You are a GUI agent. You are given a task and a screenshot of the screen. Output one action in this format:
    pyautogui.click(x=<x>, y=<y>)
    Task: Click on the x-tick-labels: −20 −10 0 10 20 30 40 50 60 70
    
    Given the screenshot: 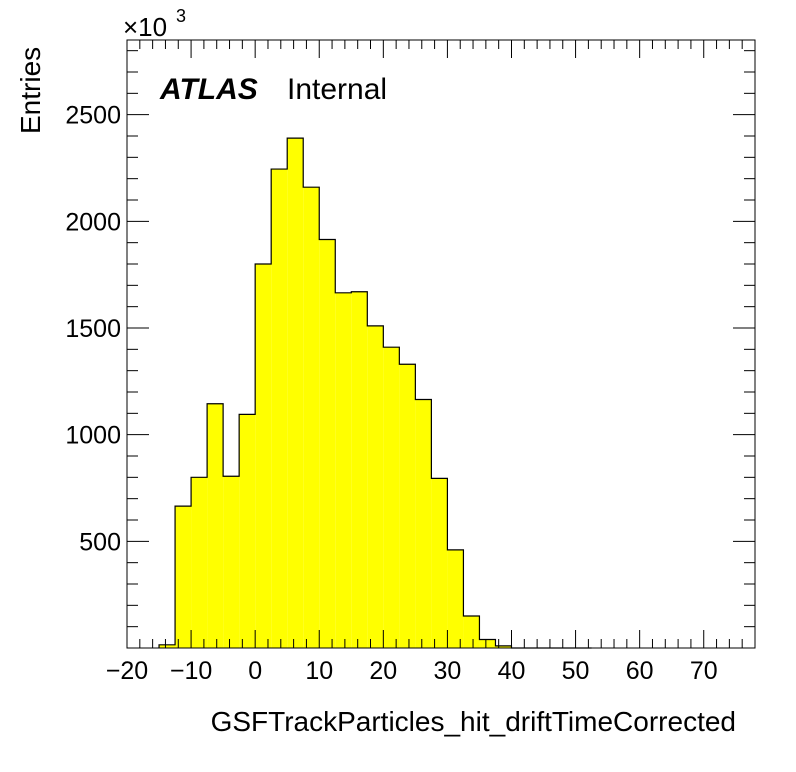 What is the action you would take?
    pyautogui.click(x=412, y=671)
    